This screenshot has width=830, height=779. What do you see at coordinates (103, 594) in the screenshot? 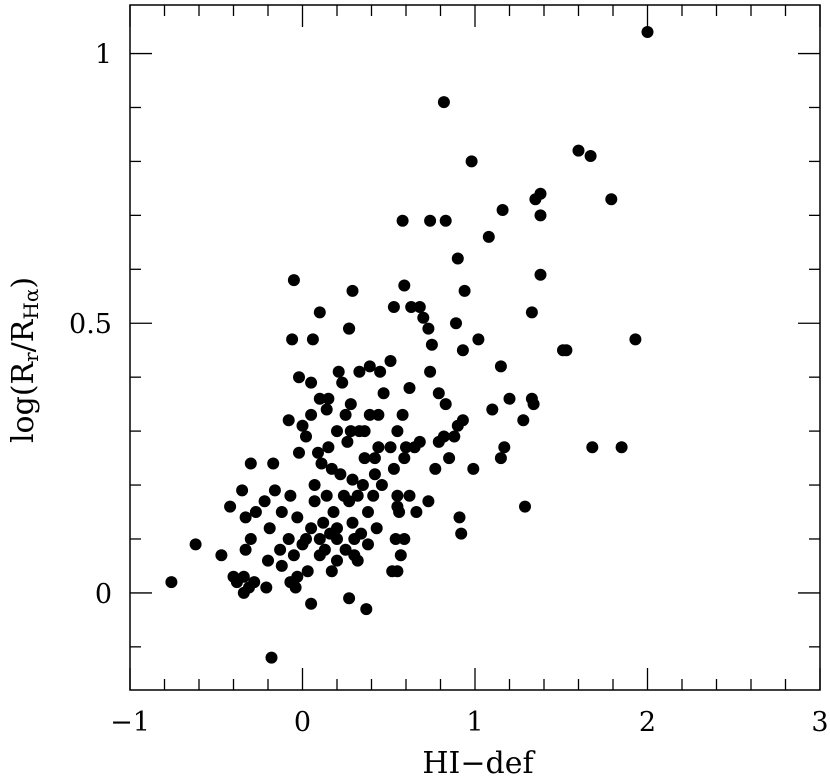
I see `y-tick-label: 0` at bounding box center [103, 594].